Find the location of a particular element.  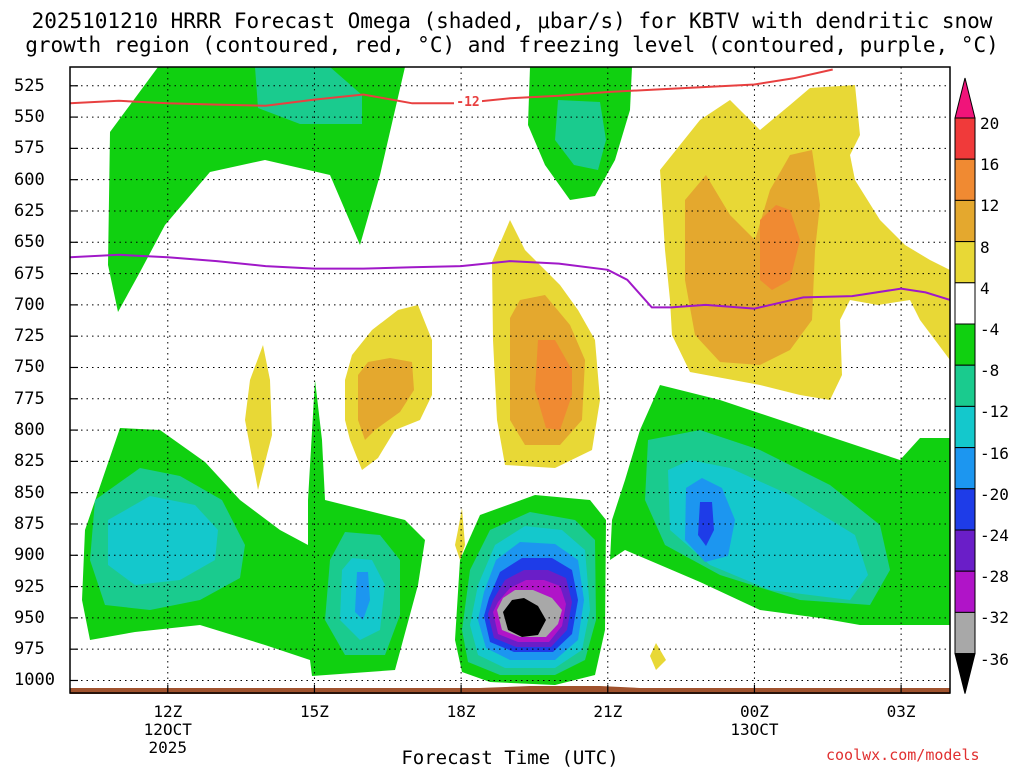

omega-region-orange-right is located at coordinates (780, 247).